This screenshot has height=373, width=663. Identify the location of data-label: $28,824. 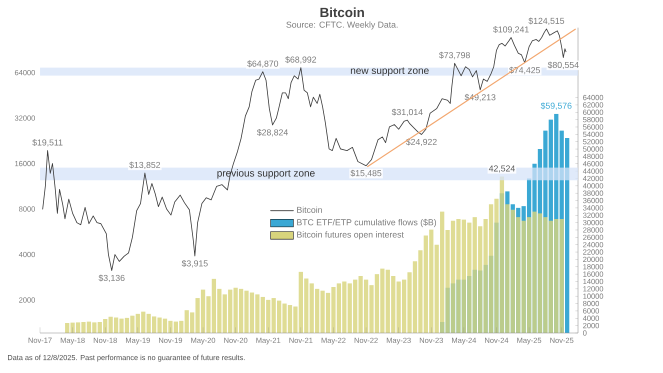
(272, 132).